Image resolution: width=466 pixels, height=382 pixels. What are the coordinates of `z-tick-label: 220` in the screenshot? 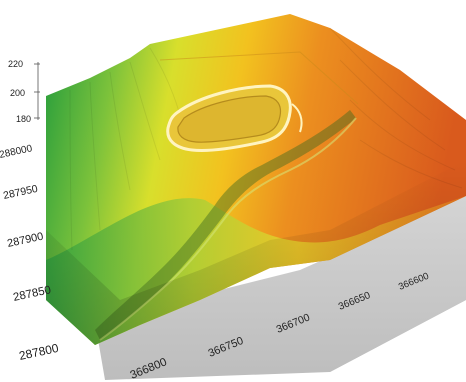 It's located at (15, 64).